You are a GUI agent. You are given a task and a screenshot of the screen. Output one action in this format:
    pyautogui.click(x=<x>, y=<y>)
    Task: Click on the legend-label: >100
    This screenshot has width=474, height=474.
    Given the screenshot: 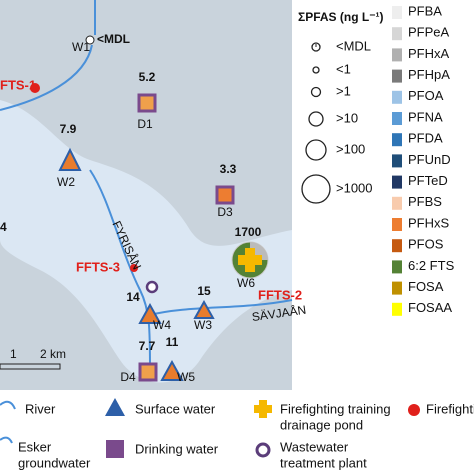 What is the action you would take?
    pyautogui.click(x=350, y=148)
    